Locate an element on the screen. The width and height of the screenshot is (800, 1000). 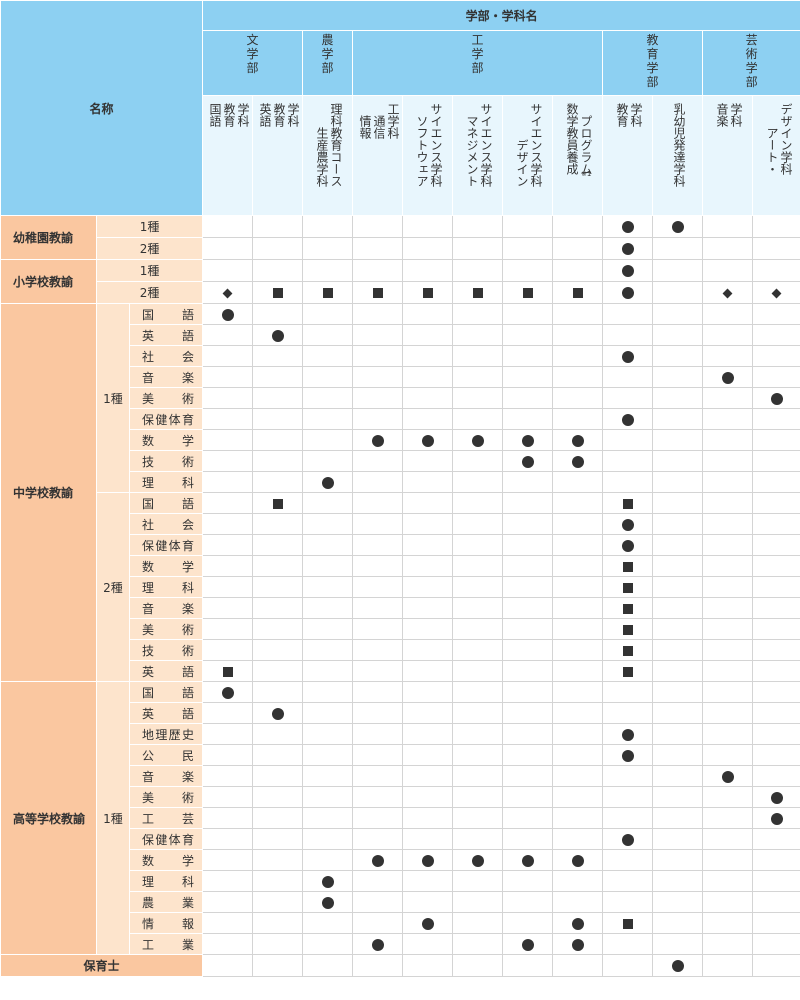
department-name: 教育 is located at coordinates (622, 115).